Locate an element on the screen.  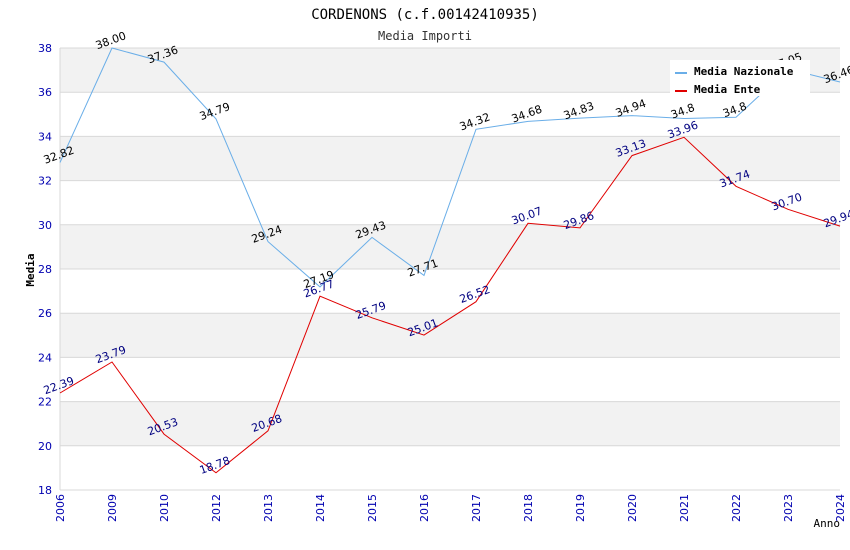
x-tick-label: 2012 is located at coordinates (216, 508).